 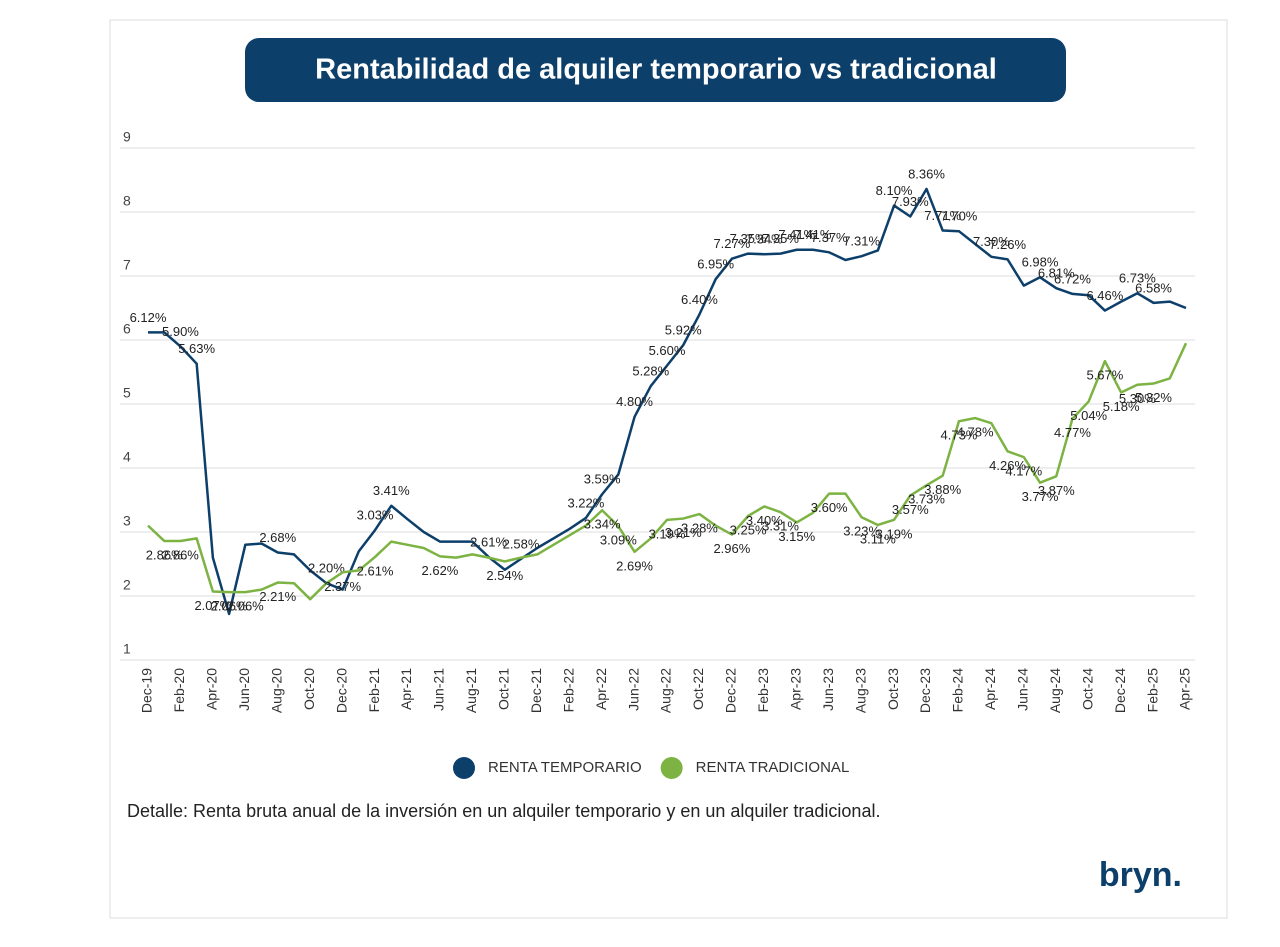 What do you see at coordinates (602, 479) in the screenshot?
I see `value-label: 3.59%` at bounding box center [602, 479].